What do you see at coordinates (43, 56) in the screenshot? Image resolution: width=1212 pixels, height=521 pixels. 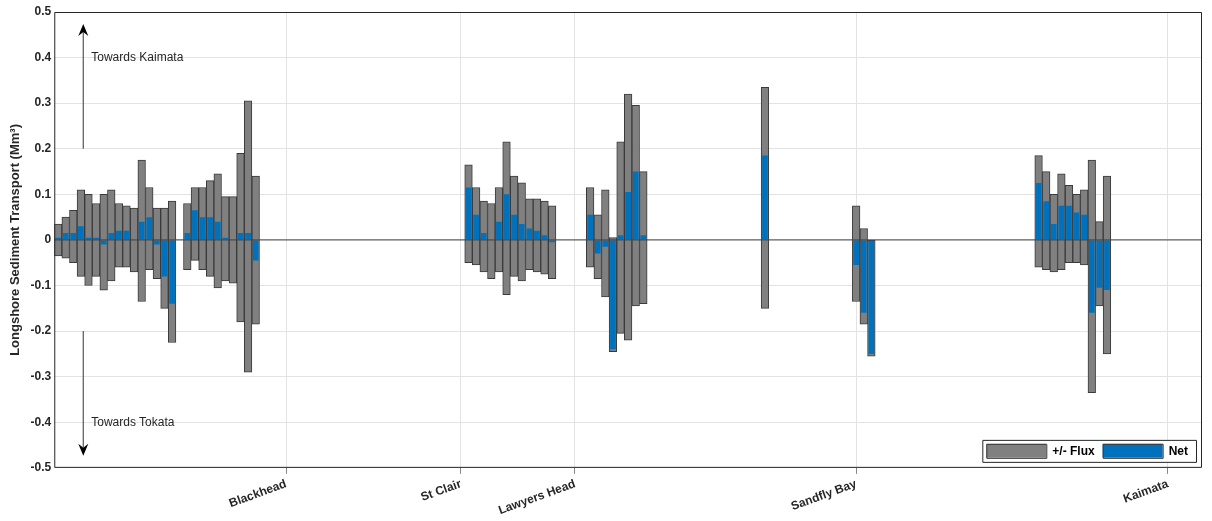 I see `y-tick-label: 0.4` at bounding box center [43, 56].